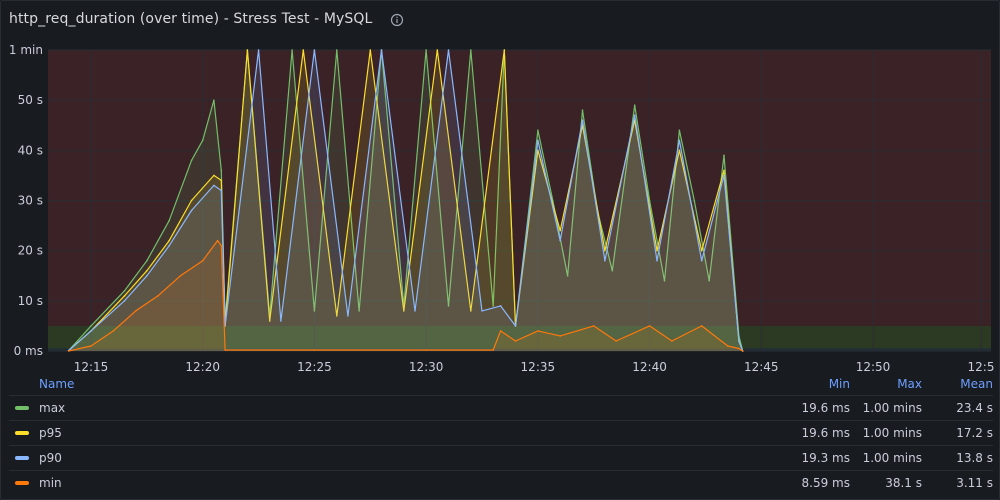  Describe the element at coordinates (825, 483) in the screenshot. I see `legend-min-value: 8.59 ms` at that location.